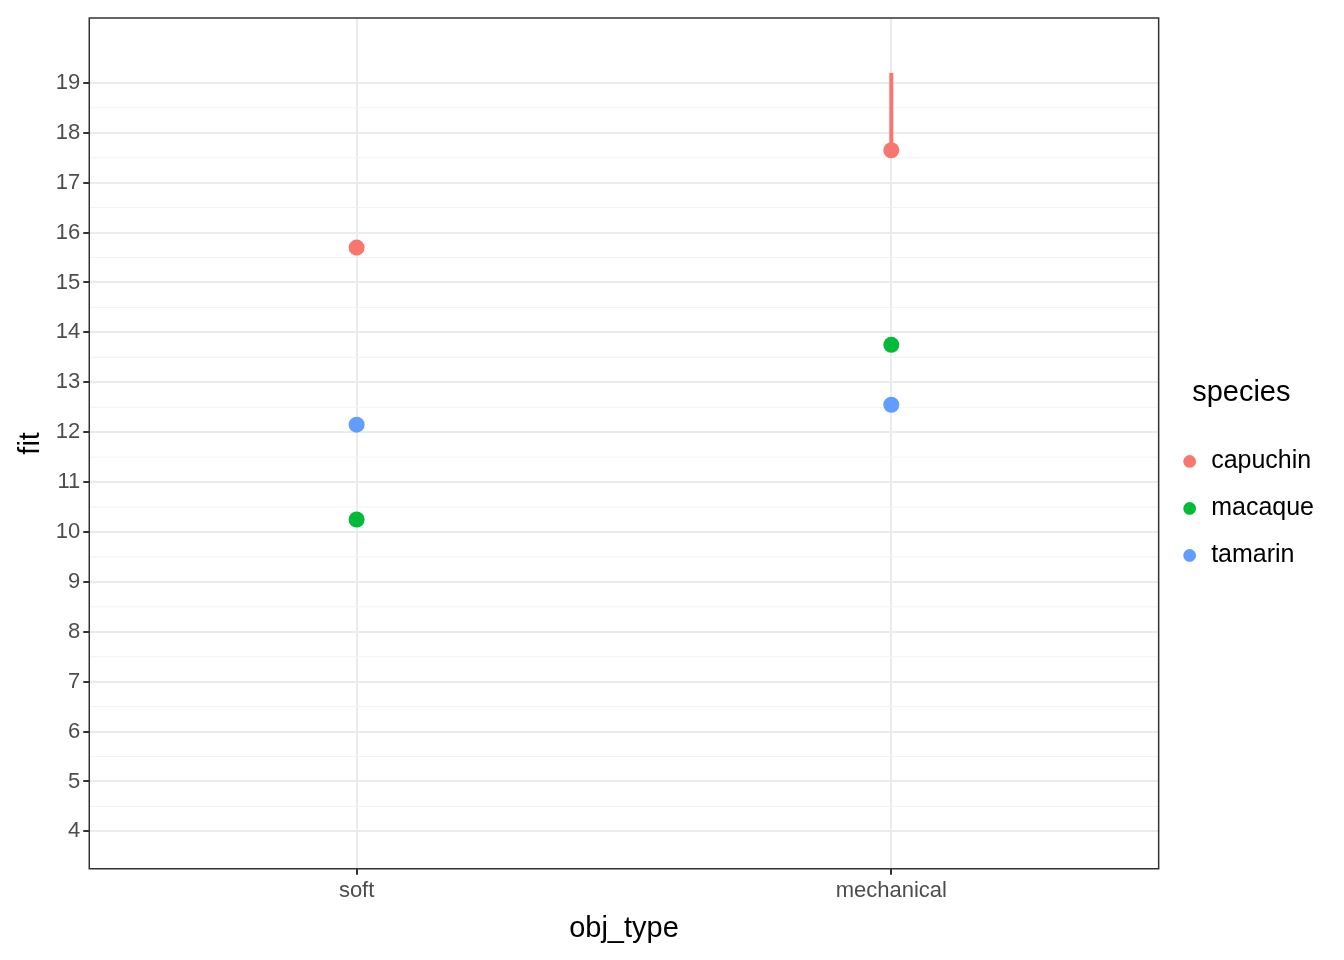 The width and height of the screenshot is (1344, 960). I want to click on y-tick-label: 13, so click(68, 381).